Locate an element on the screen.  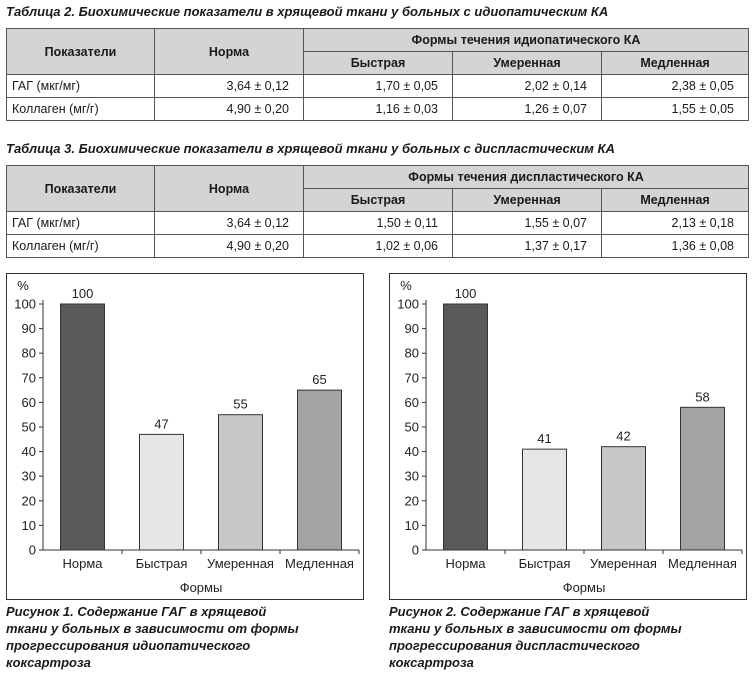
chart2-y-tick-label: 40 is located at coordinates (412, 451).